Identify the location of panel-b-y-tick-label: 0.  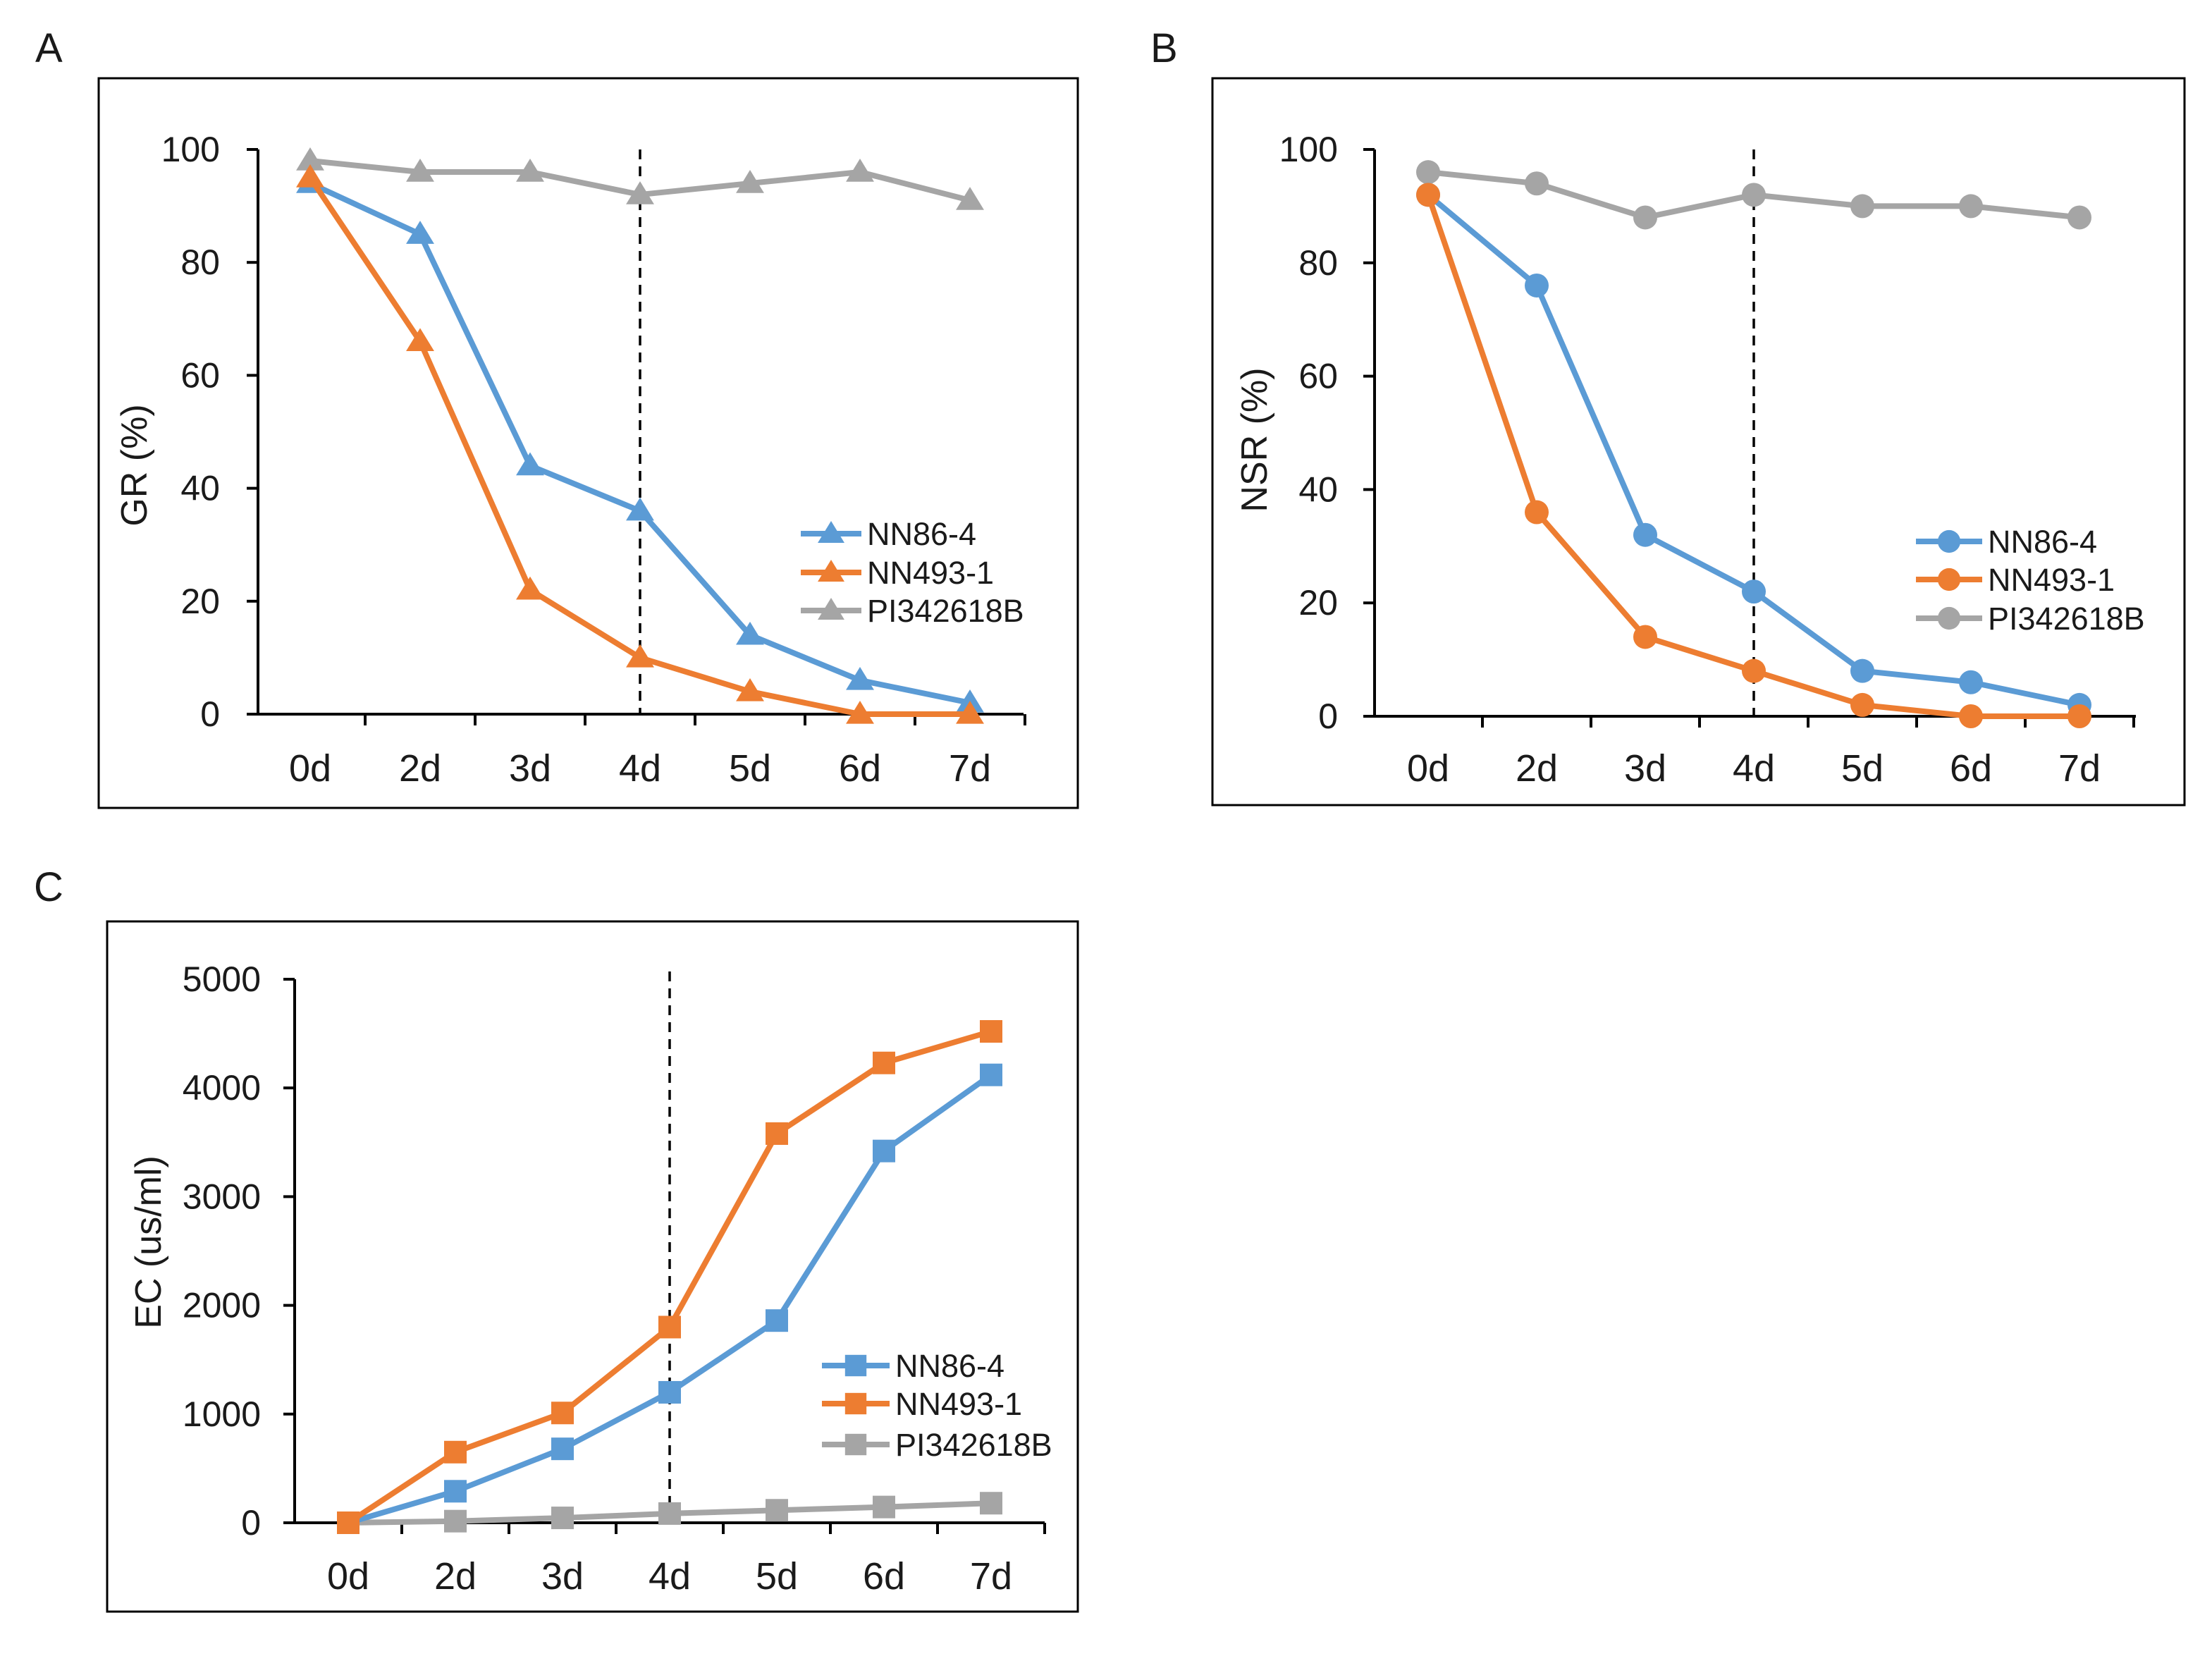
(1328, 717).